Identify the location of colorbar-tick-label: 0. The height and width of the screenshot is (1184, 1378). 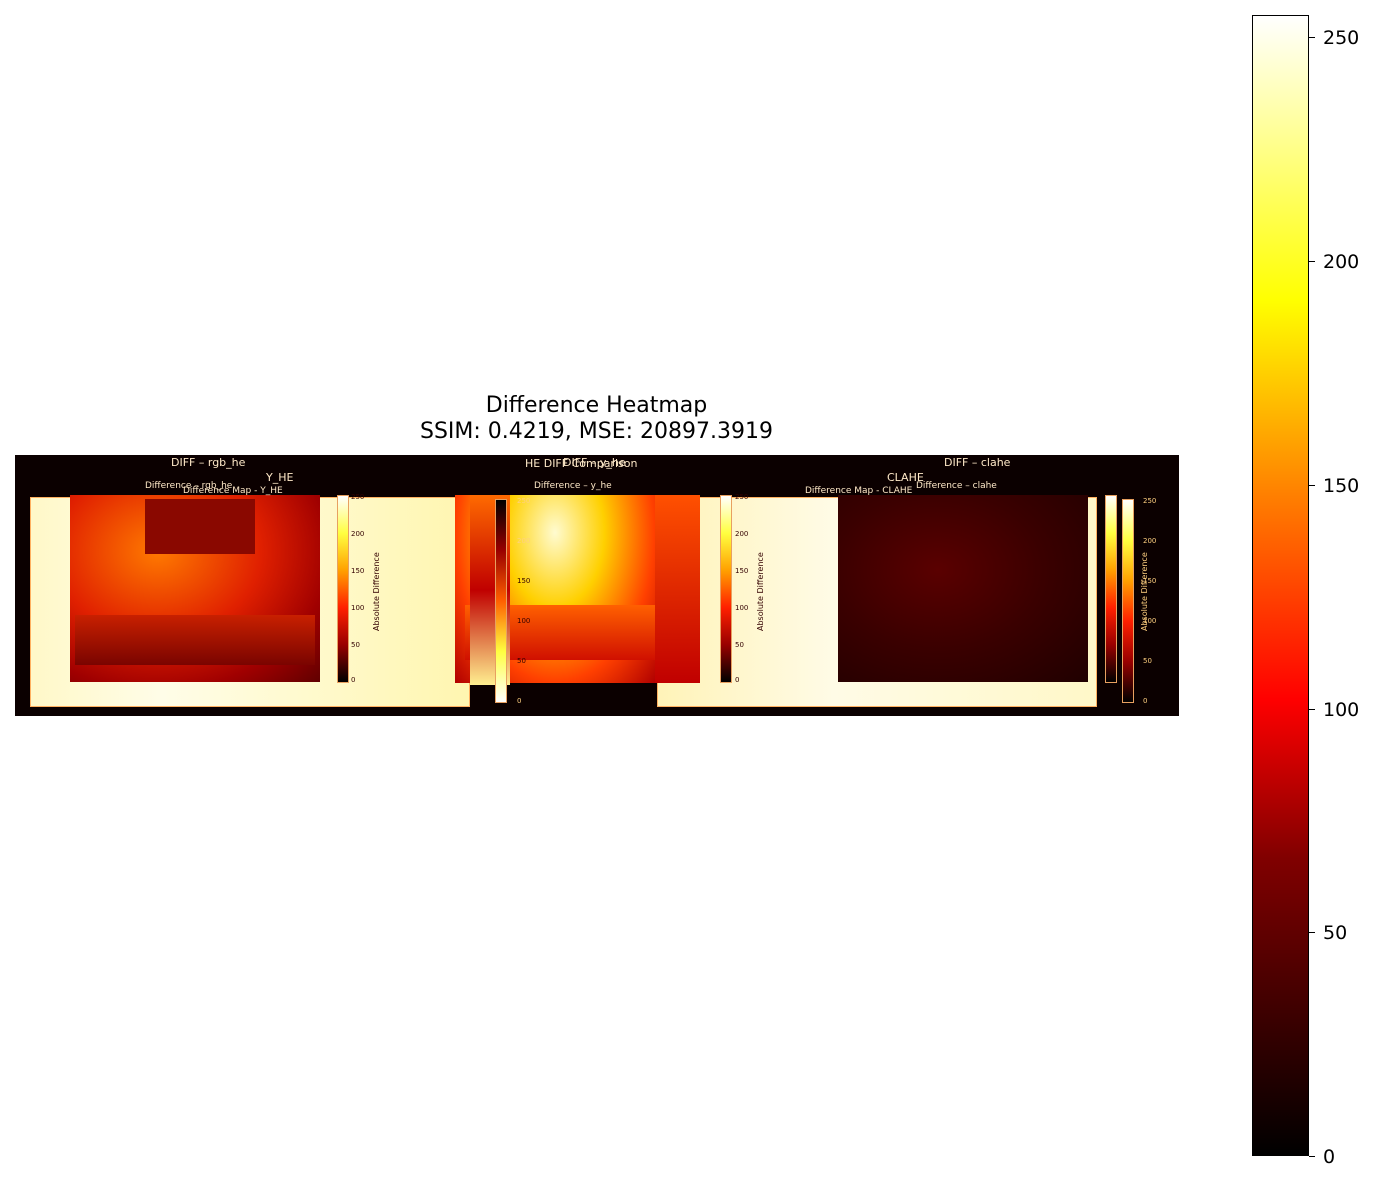
(1329, 1157).